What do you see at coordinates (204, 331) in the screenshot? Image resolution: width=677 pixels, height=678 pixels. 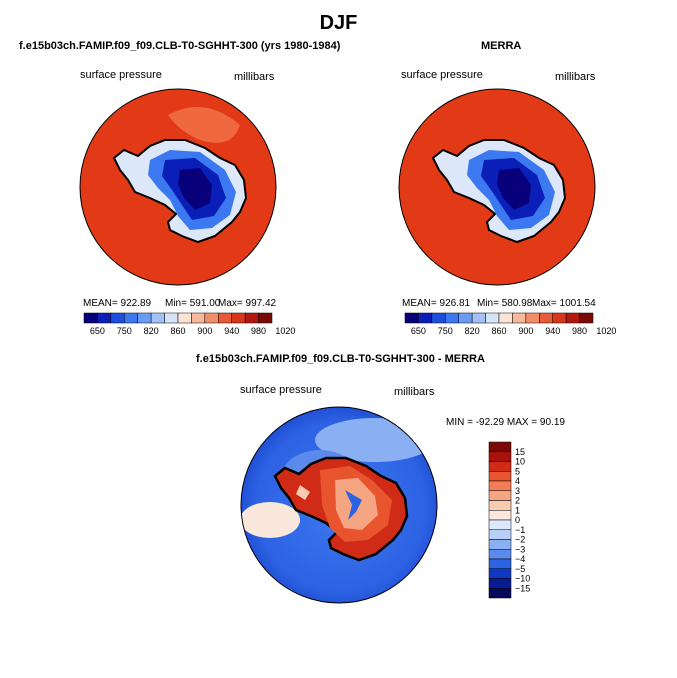 I see `left-colorbar-tick-label: 900` at bounding box center [204, 331].